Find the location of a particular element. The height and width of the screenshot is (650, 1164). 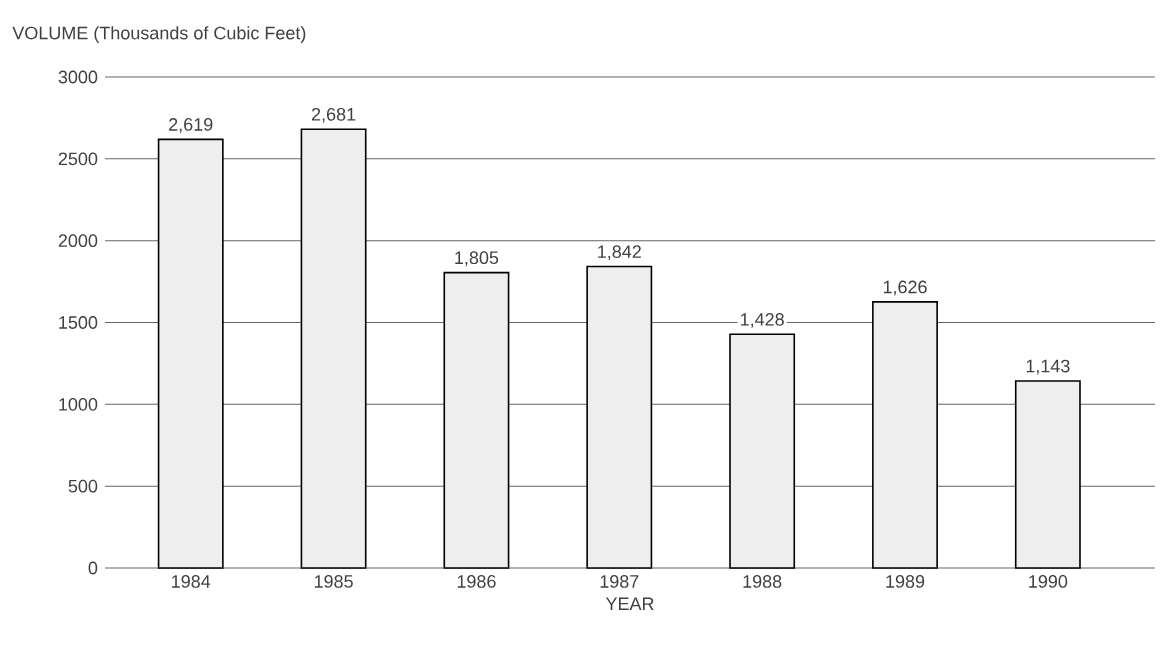

x-tick-label: 1985 is located at coordinates (333, 581).